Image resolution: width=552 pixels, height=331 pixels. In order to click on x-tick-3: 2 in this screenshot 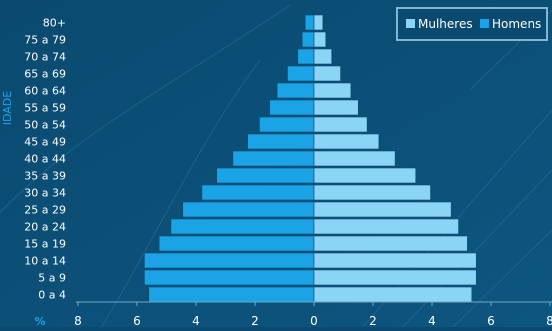, I will do `click(255, 320)`.